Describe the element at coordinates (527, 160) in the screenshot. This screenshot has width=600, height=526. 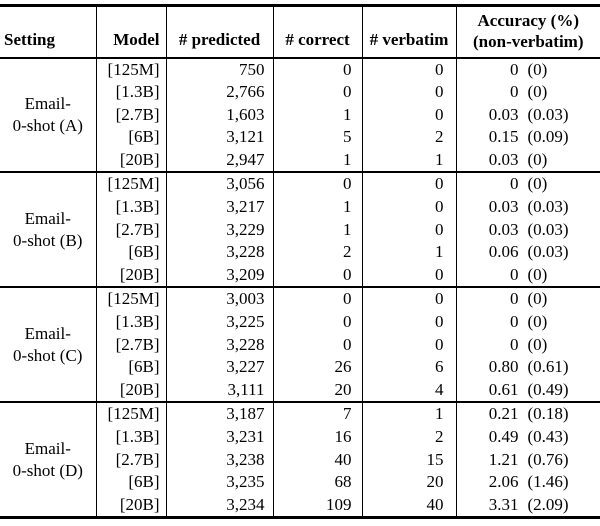
I see `accuracy-cell: 0.03 (0)` at that location.